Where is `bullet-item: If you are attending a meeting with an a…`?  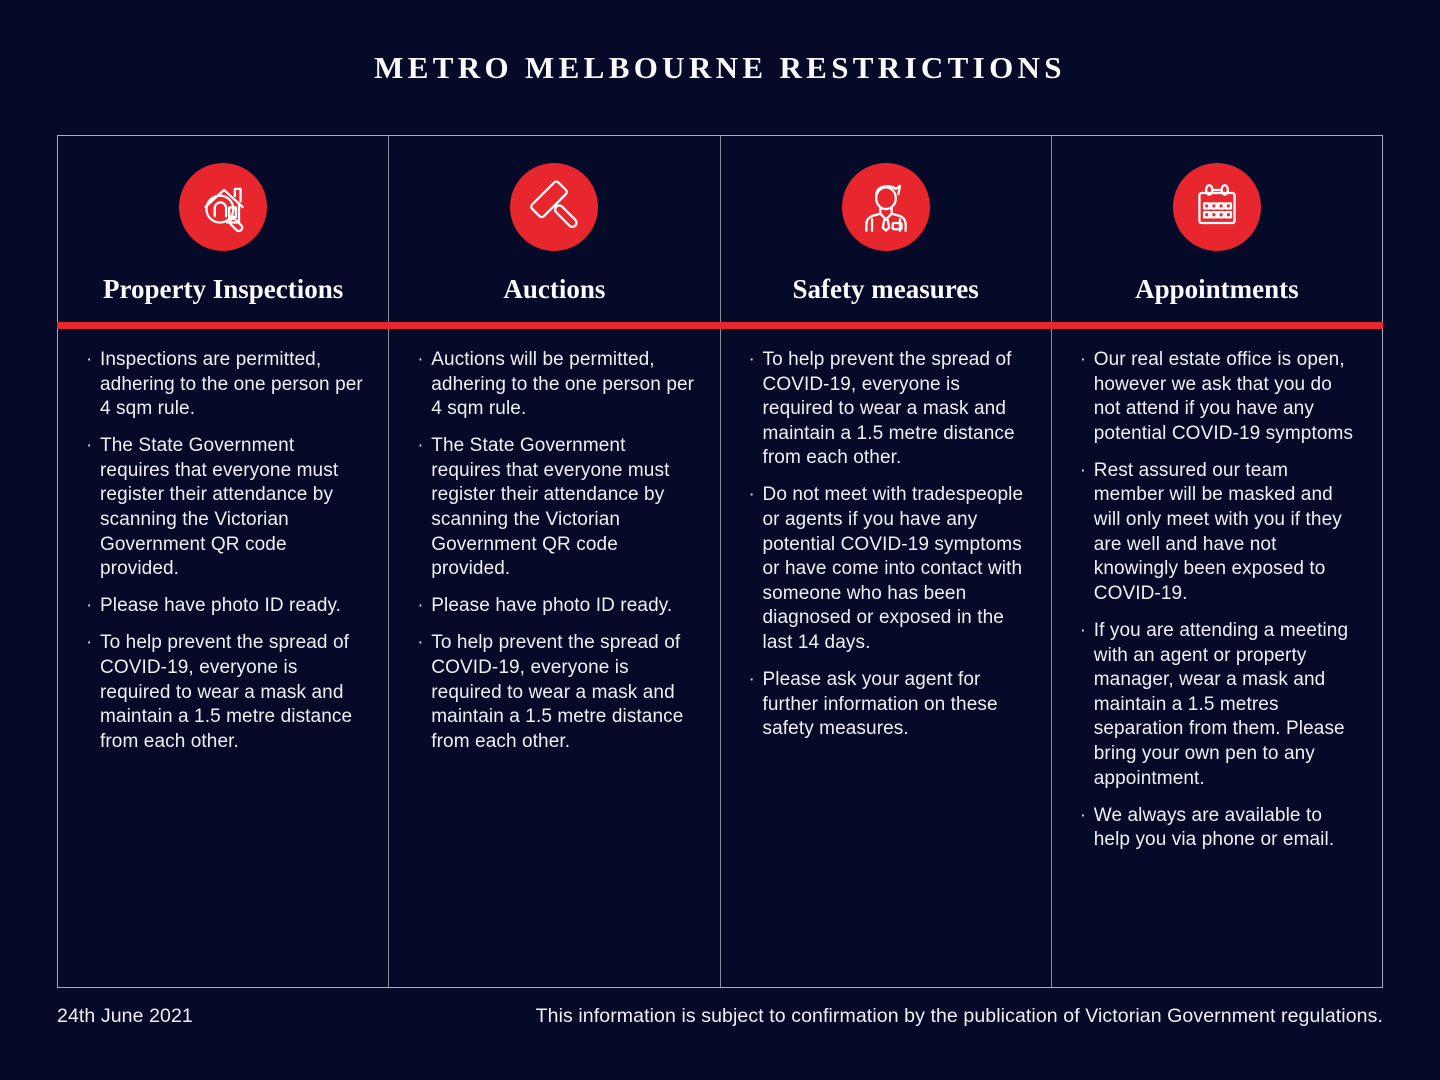 bullet-item: If you are attending a meeting with an a… is located at coordinates (1220, 705).